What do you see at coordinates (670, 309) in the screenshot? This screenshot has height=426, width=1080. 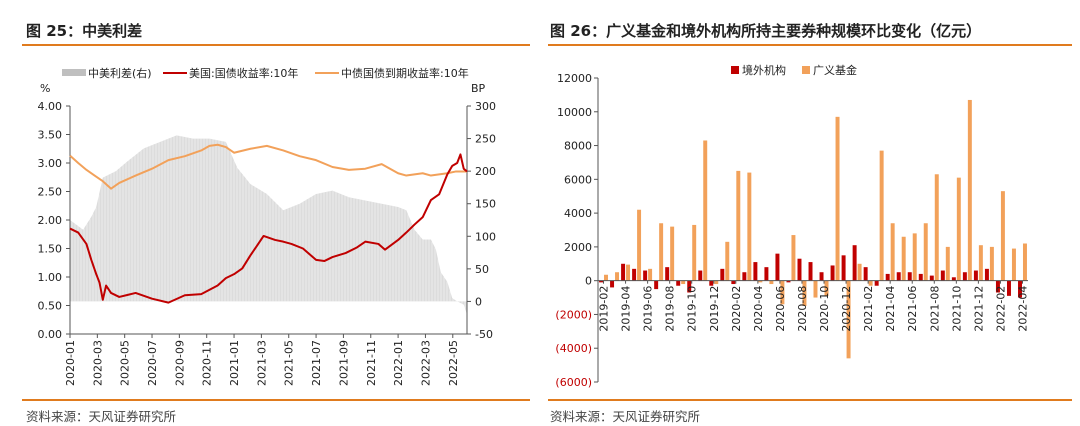 I see `x-tick-label: 2019-08` at bounding box center [670, 309].